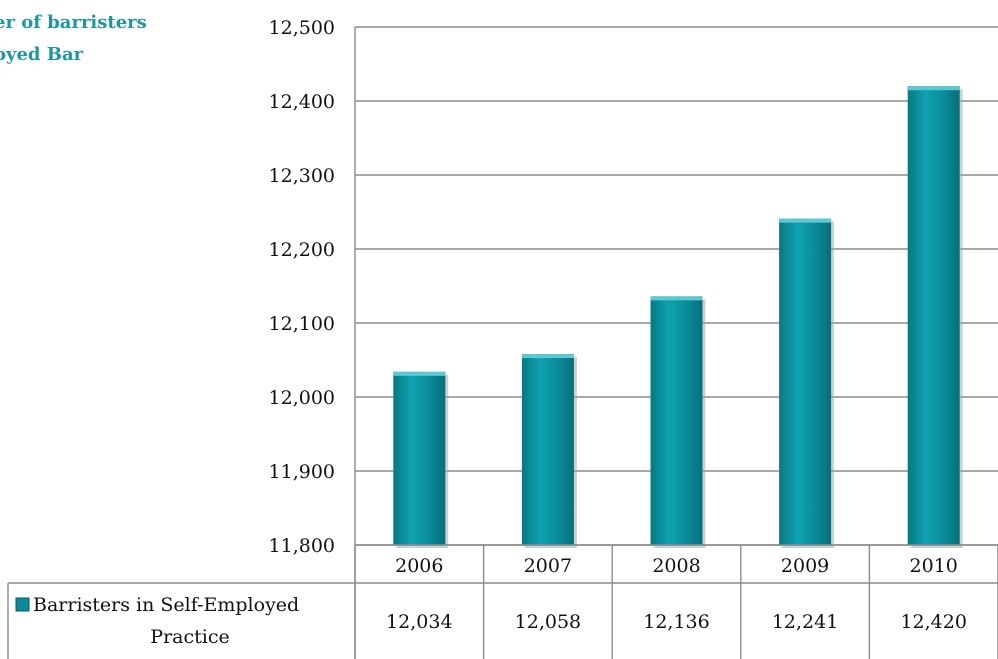 The height and width of the screenshot is (659, 998). I want to click on data-table-value: 12,058, so click(548, 622).